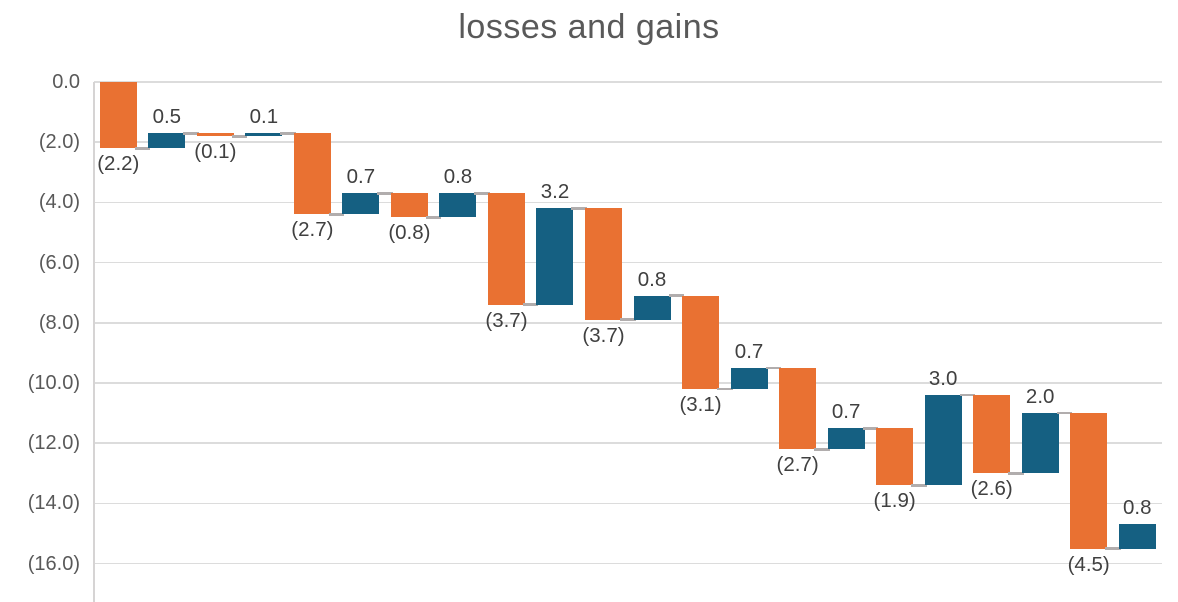  I want to click on y-axis-label: (10.0), so click(53, 383).